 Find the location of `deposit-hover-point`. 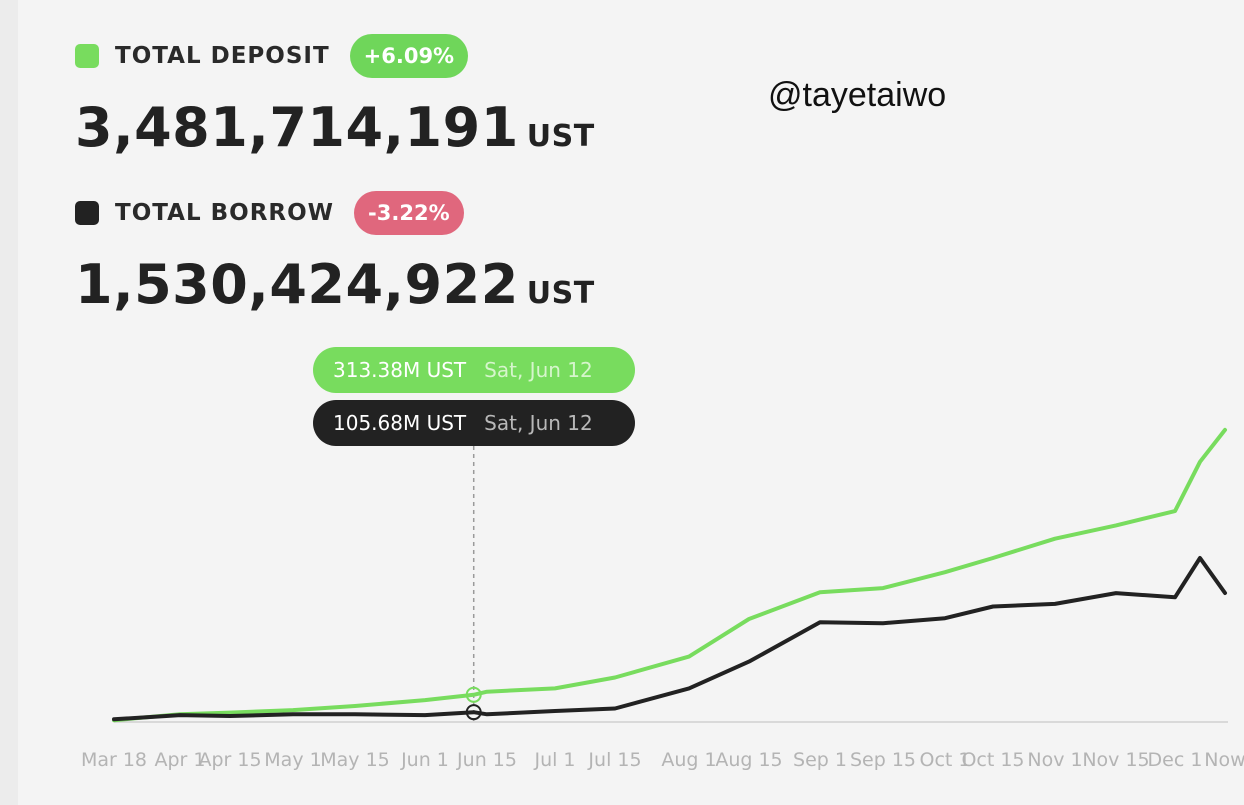

deposit-hover-point is located at coordinates (473, 694).